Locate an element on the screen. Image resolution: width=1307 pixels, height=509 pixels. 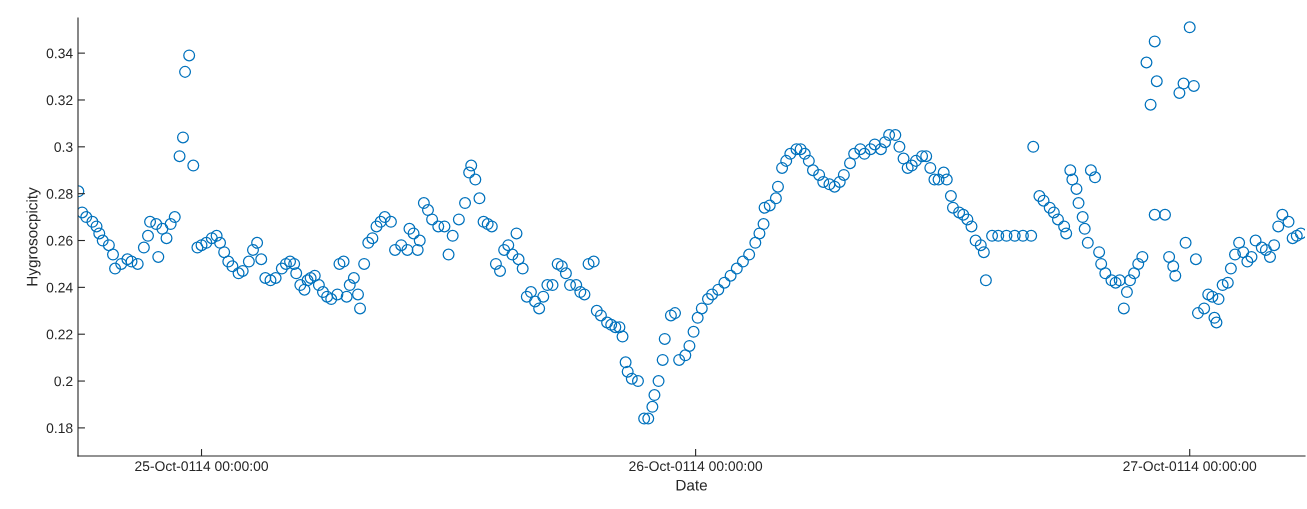
y-tick-label: 0.28 is located at coordinates (59, 194).